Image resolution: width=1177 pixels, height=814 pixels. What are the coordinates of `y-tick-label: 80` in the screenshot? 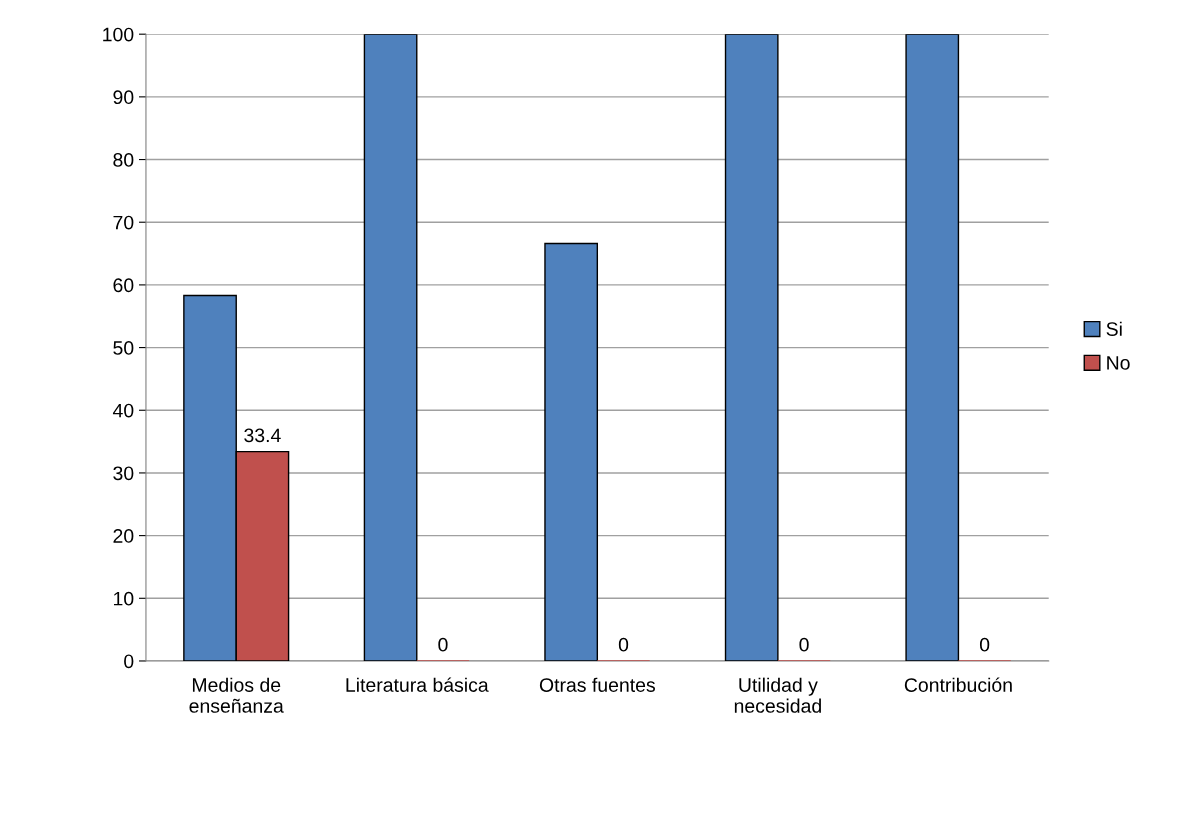 It's located at (123, 160).